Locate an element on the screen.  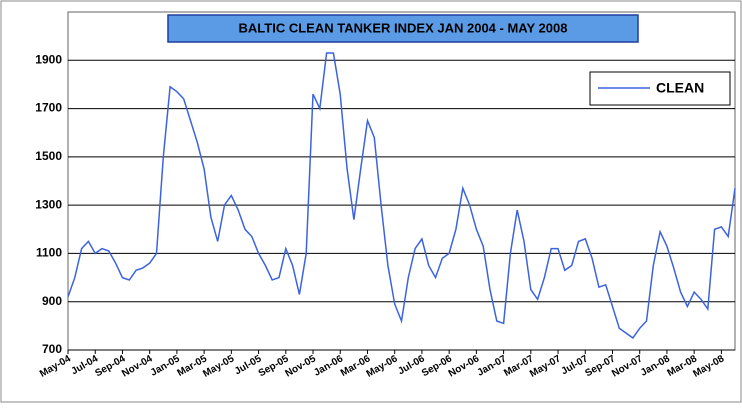
legend-box is located at coordinates (660, 88).